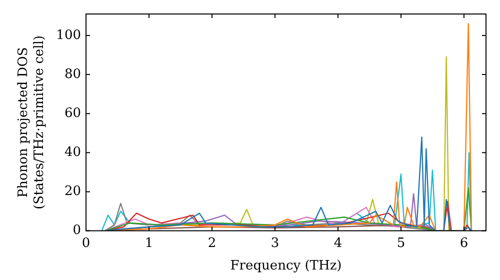 The height and width of the screenshot is (280, 500). Describe the element at coordinates (212, 243) in the screenshot. I see `x-tick-label: 2` at that location.